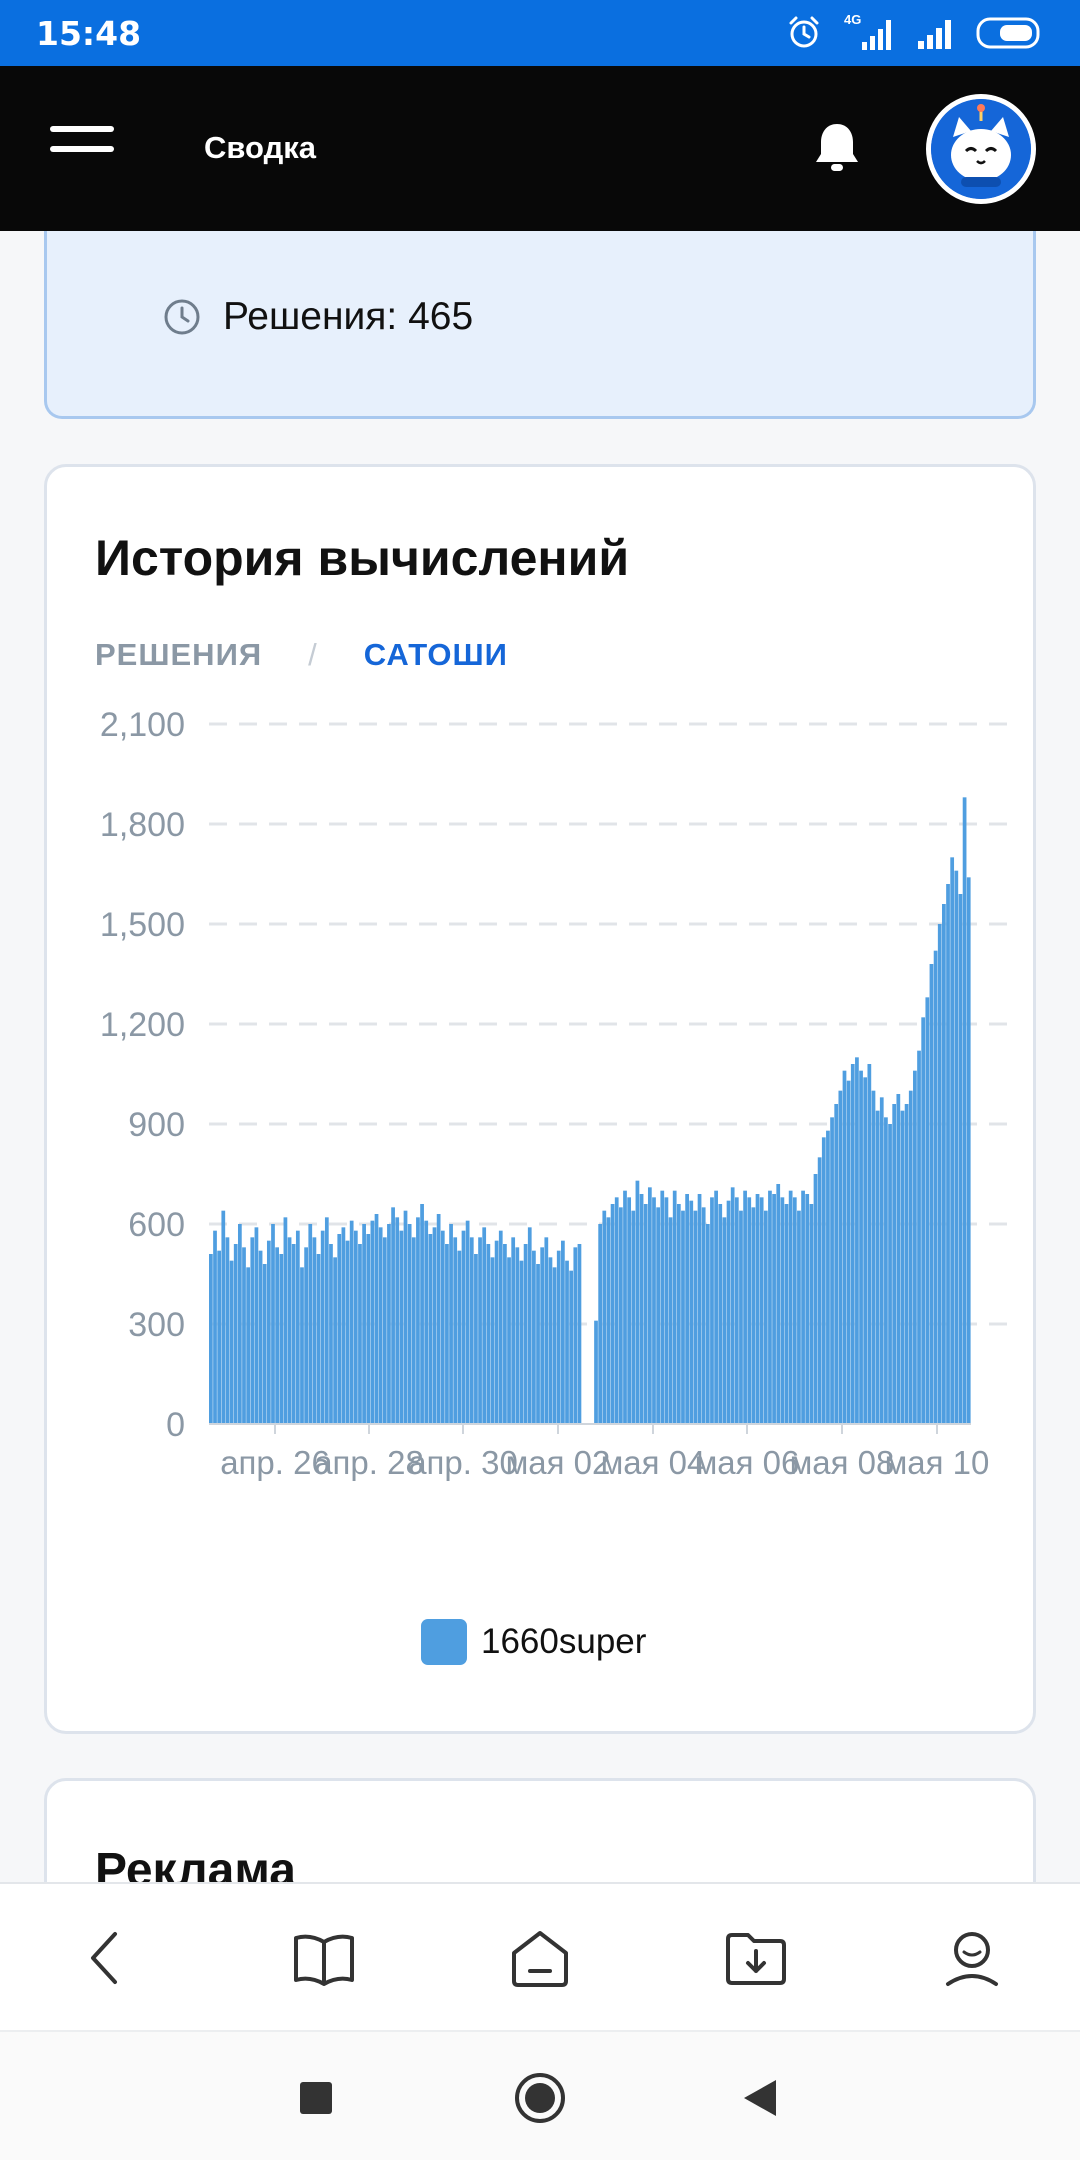 The width and height of the screenshot is (1080, 2160). Describe the element at coordinates (804, 32) in the screenshot. I see `alarm-icon` at that location.